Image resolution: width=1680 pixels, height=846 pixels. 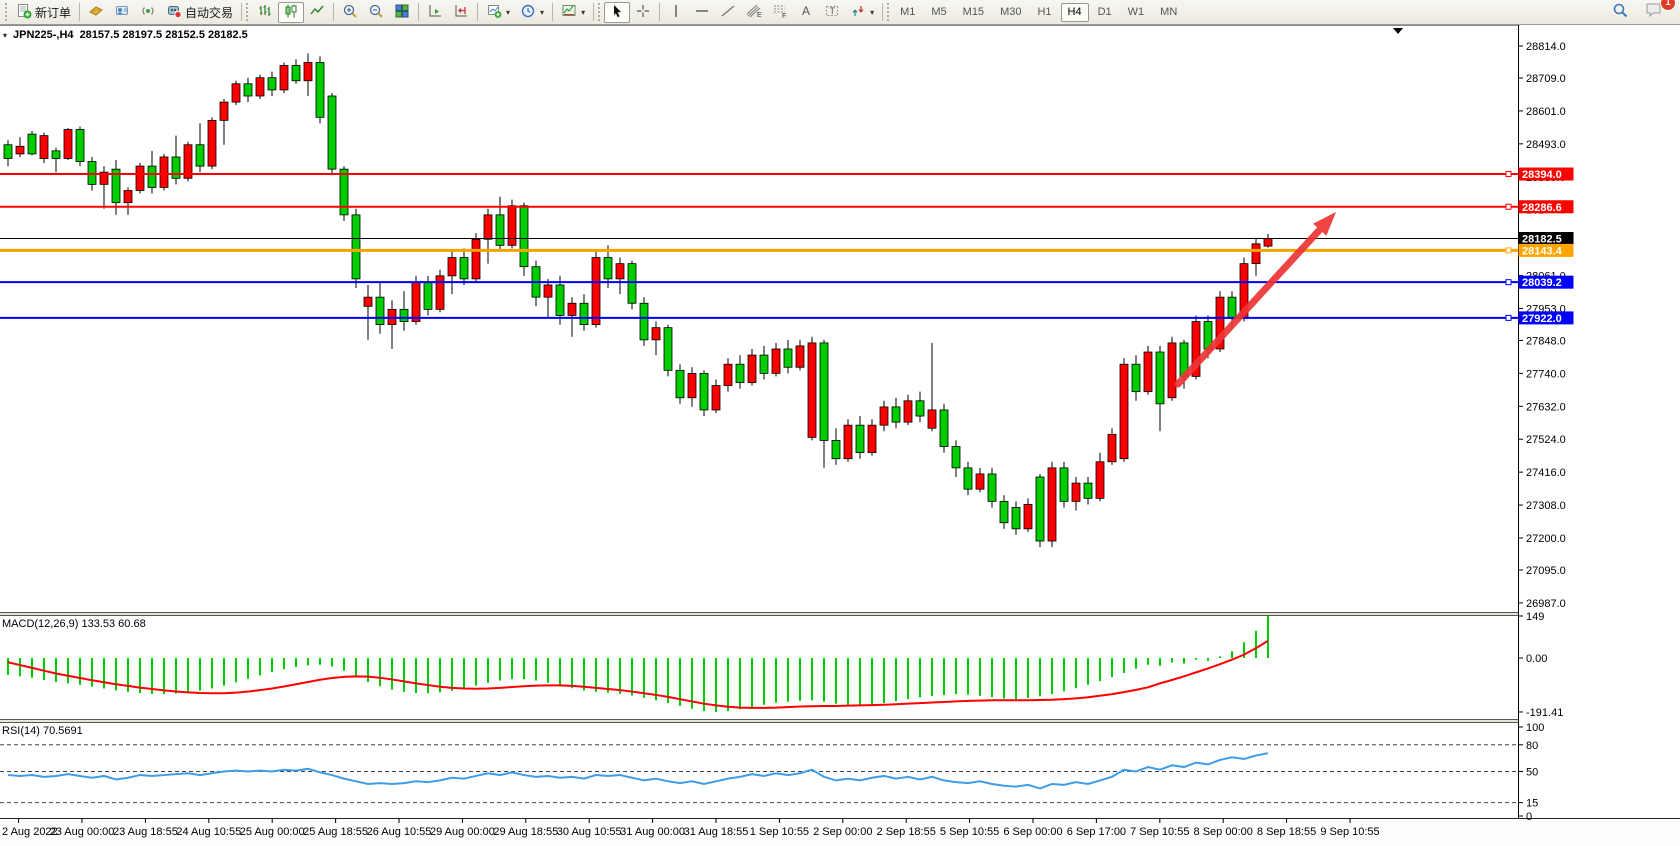 What do you see at coordinates (1044, 12) in the screenshot?
I see `timeframe-h1-button: H1` at bounding box center [1044, 12].